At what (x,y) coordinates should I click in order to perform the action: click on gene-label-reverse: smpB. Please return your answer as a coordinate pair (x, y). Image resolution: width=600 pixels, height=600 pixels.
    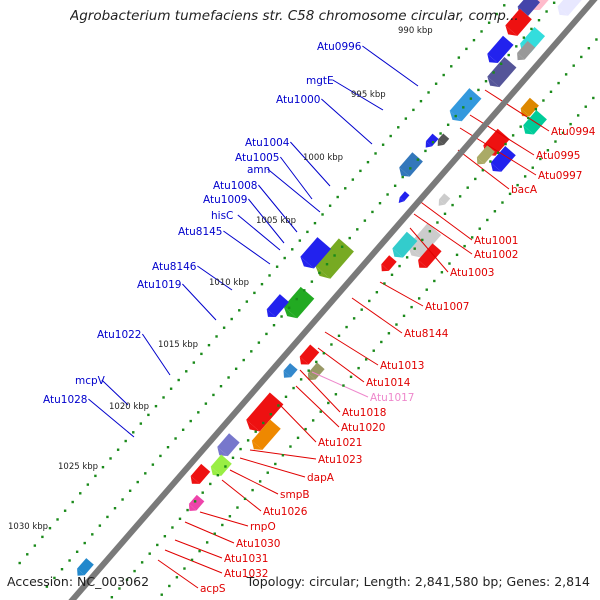
    Looking at the image, I should click on (295, 495).